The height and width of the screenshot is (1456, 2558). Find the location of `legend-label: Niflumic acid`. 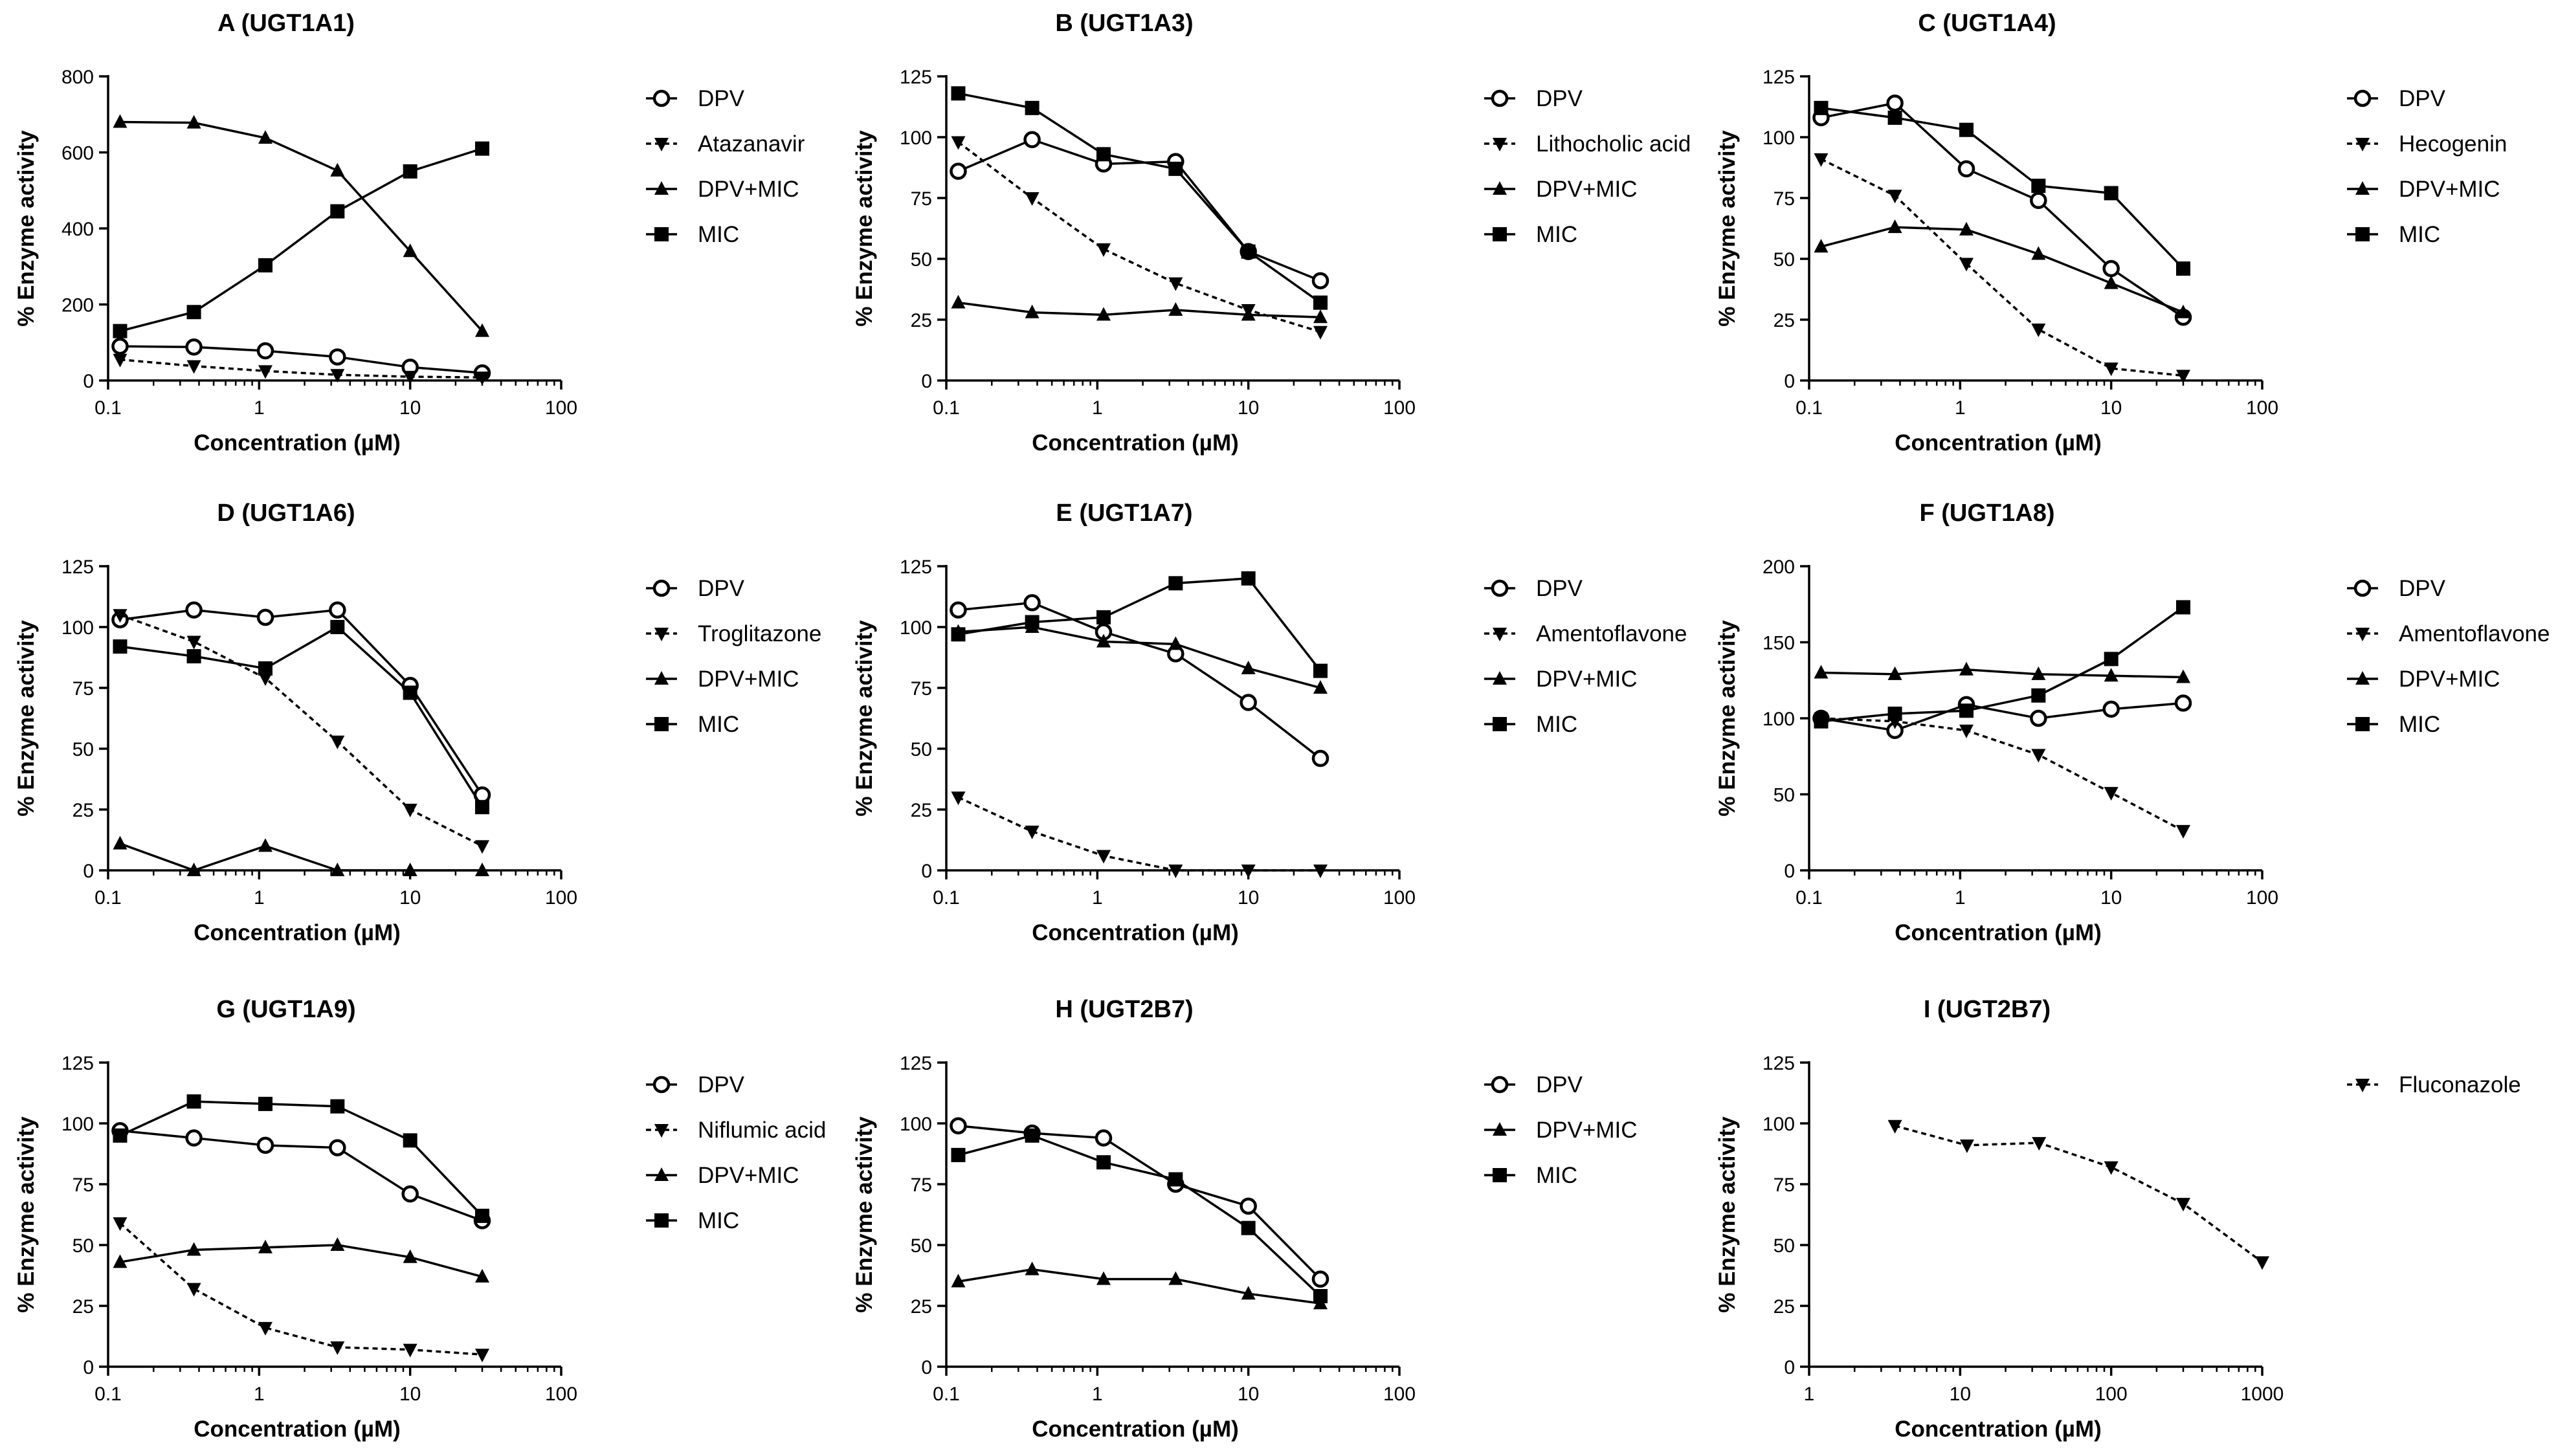

legend-label: Niflumic acid is located at coordinates (762, 1130).